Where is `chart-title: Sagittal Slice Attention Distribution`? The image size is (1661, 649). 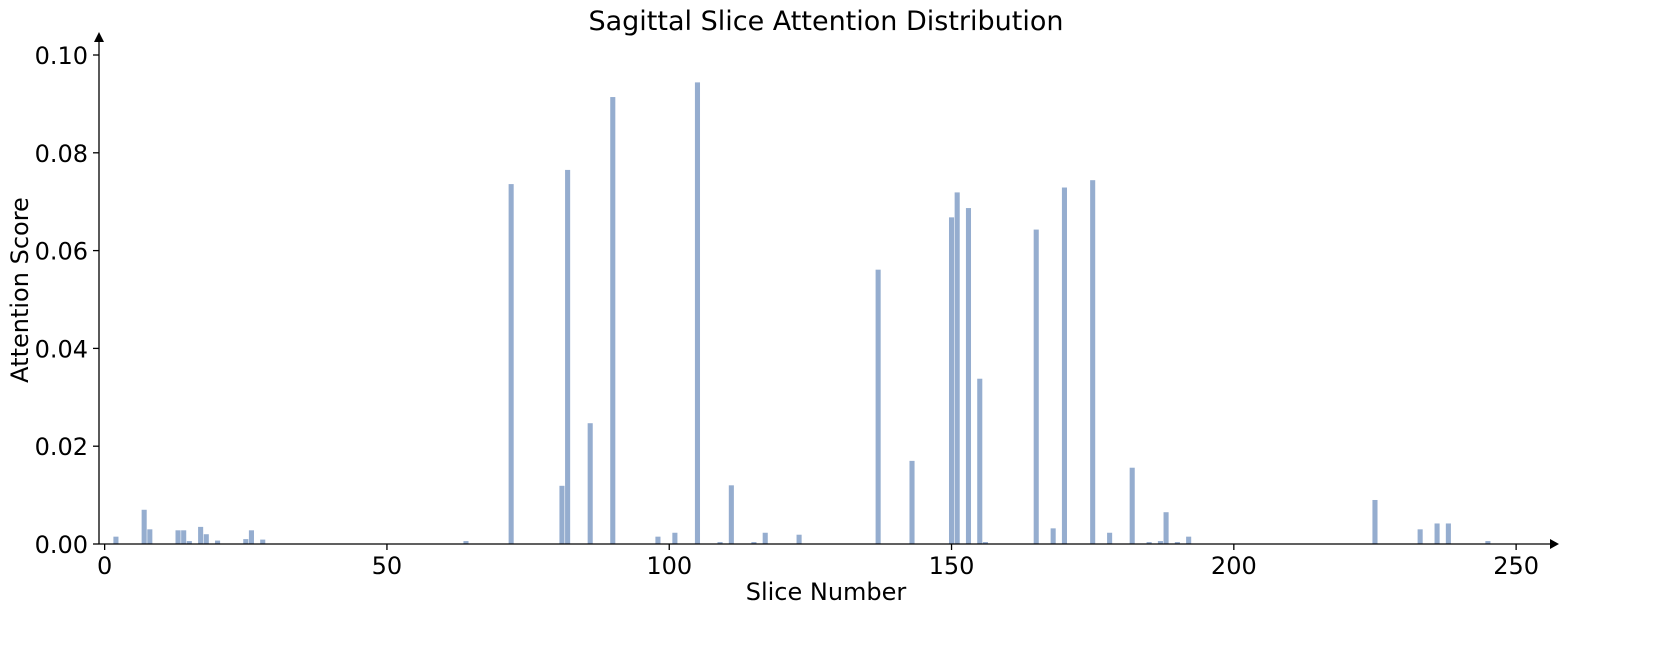
chart-title: Sagittal Slice Attention Distribution is located at coordinates (825, 21).